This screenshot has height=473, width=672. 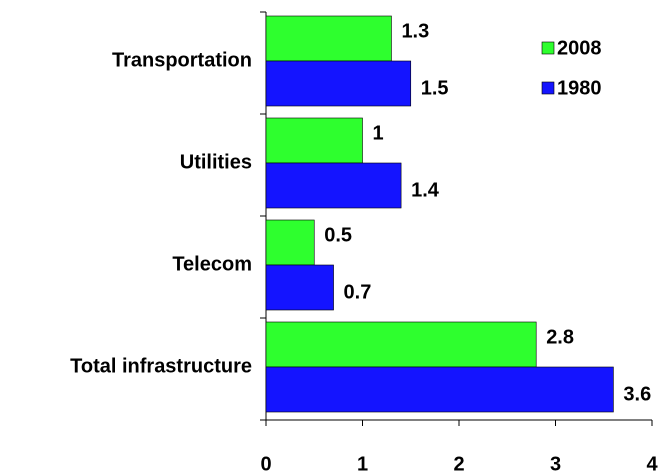 I want to click on category-label: Utilities, so click(x=216, y=162).